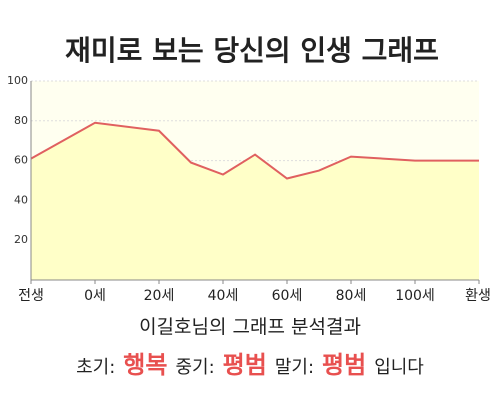  What do you see at coordinates (31, 296) in the screenshot?
I see `x-tick-label: 전생` at bounding box center [31, 296].